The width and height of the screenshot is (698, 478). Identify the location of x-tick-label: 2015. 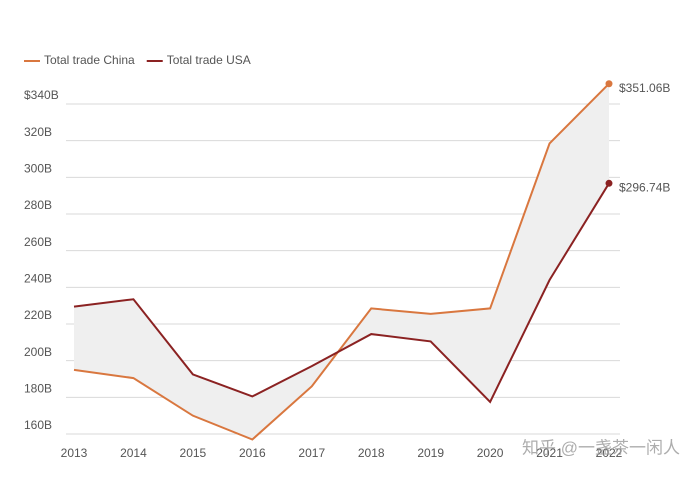
(193, 453).